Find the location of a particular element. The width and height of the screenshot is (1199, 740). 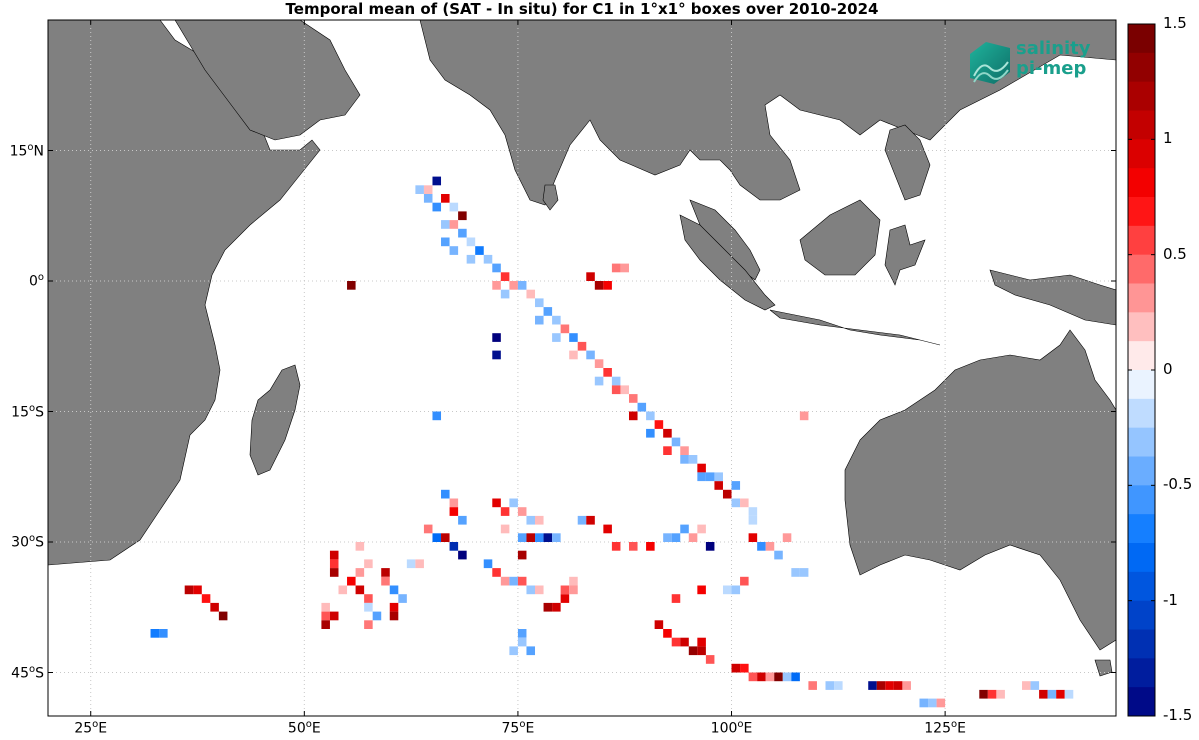

colorbar-tick-label: 1 is located at coordinates (1168, 138).